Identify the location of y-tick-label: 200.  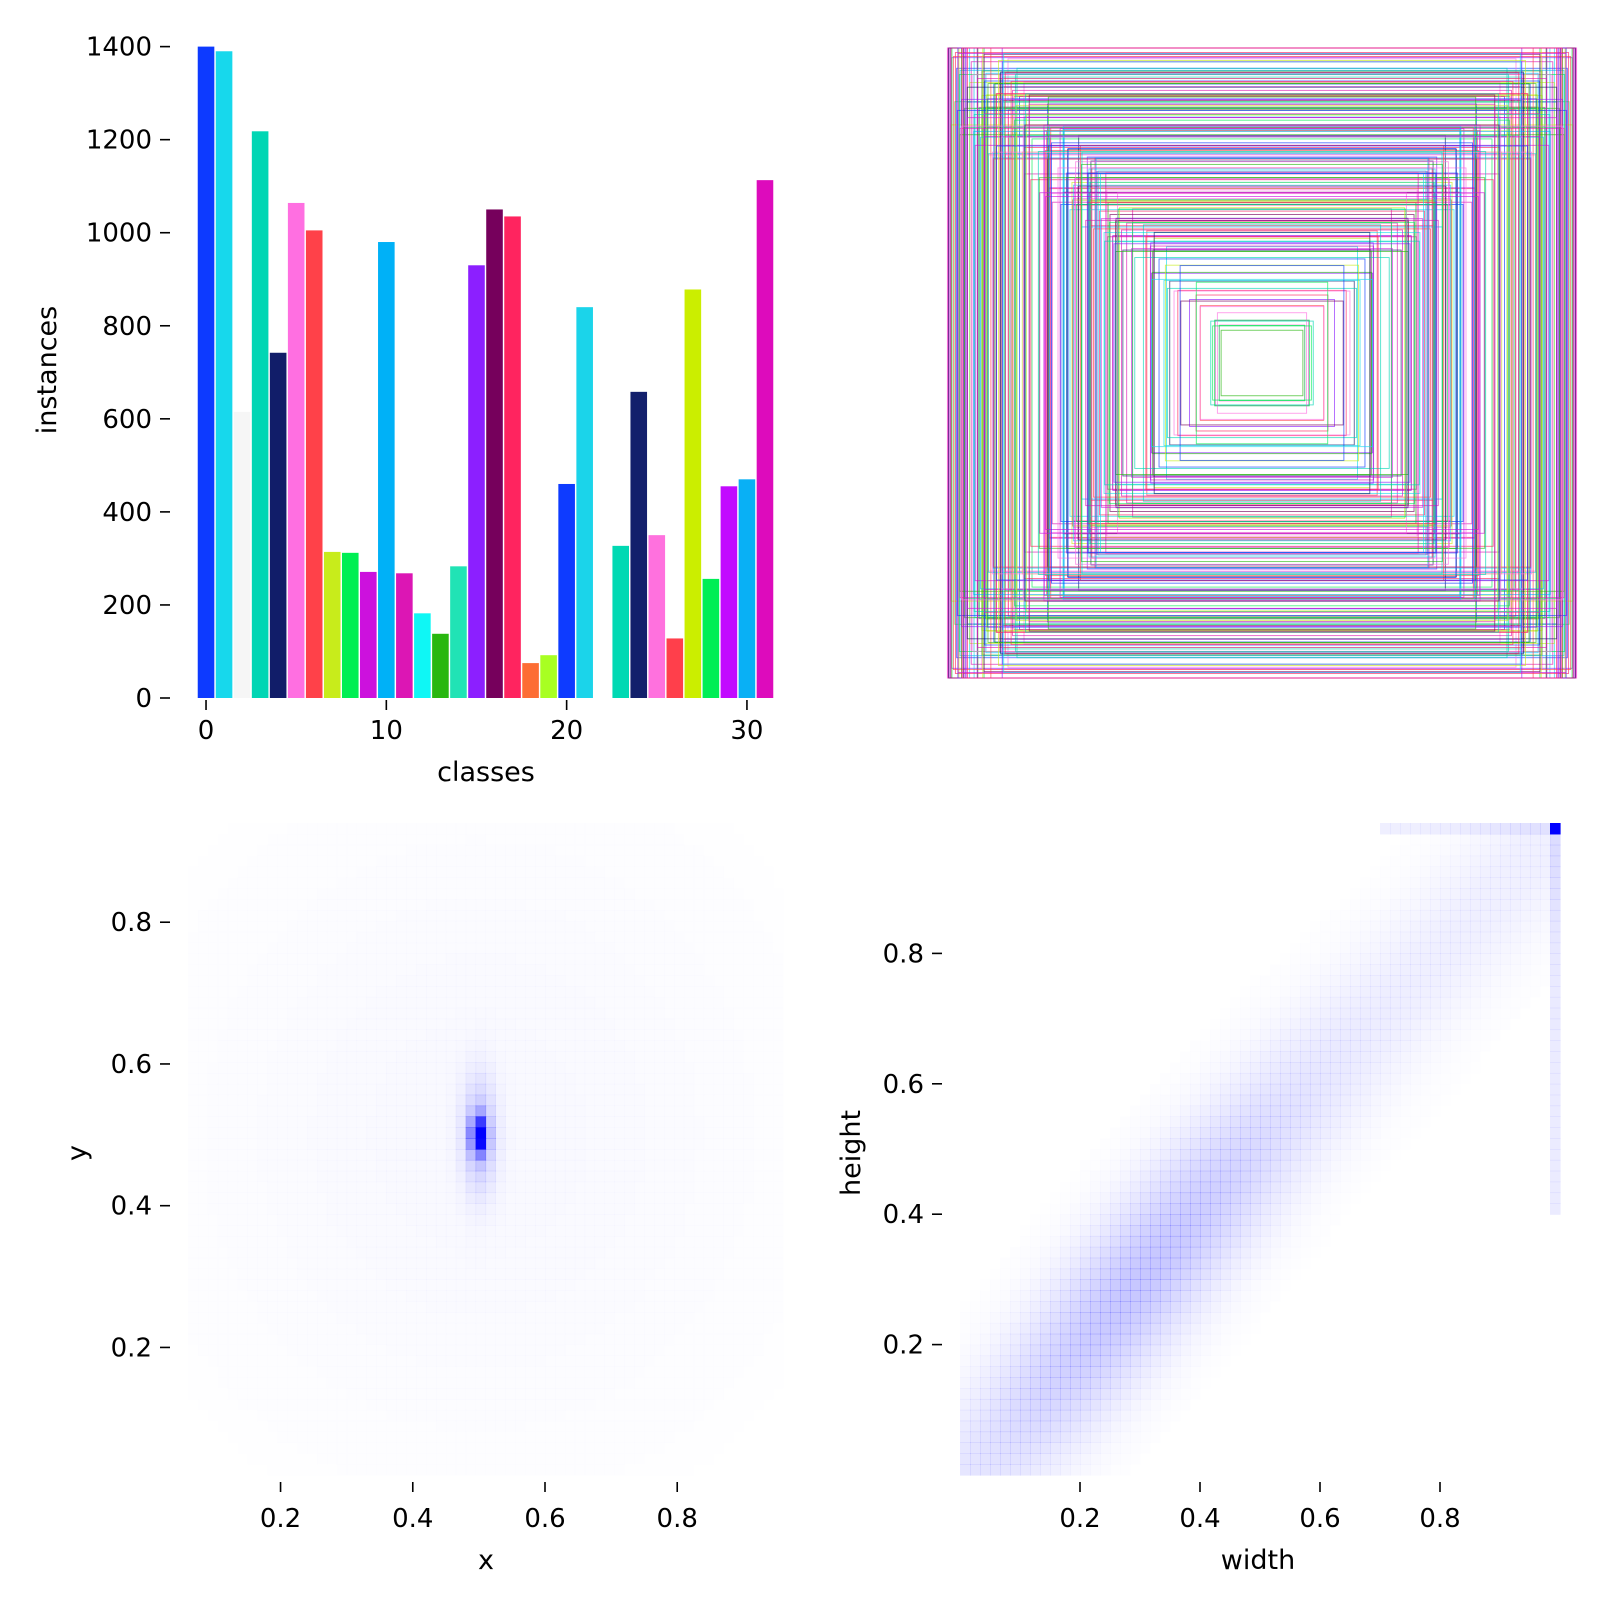
(127, 606).